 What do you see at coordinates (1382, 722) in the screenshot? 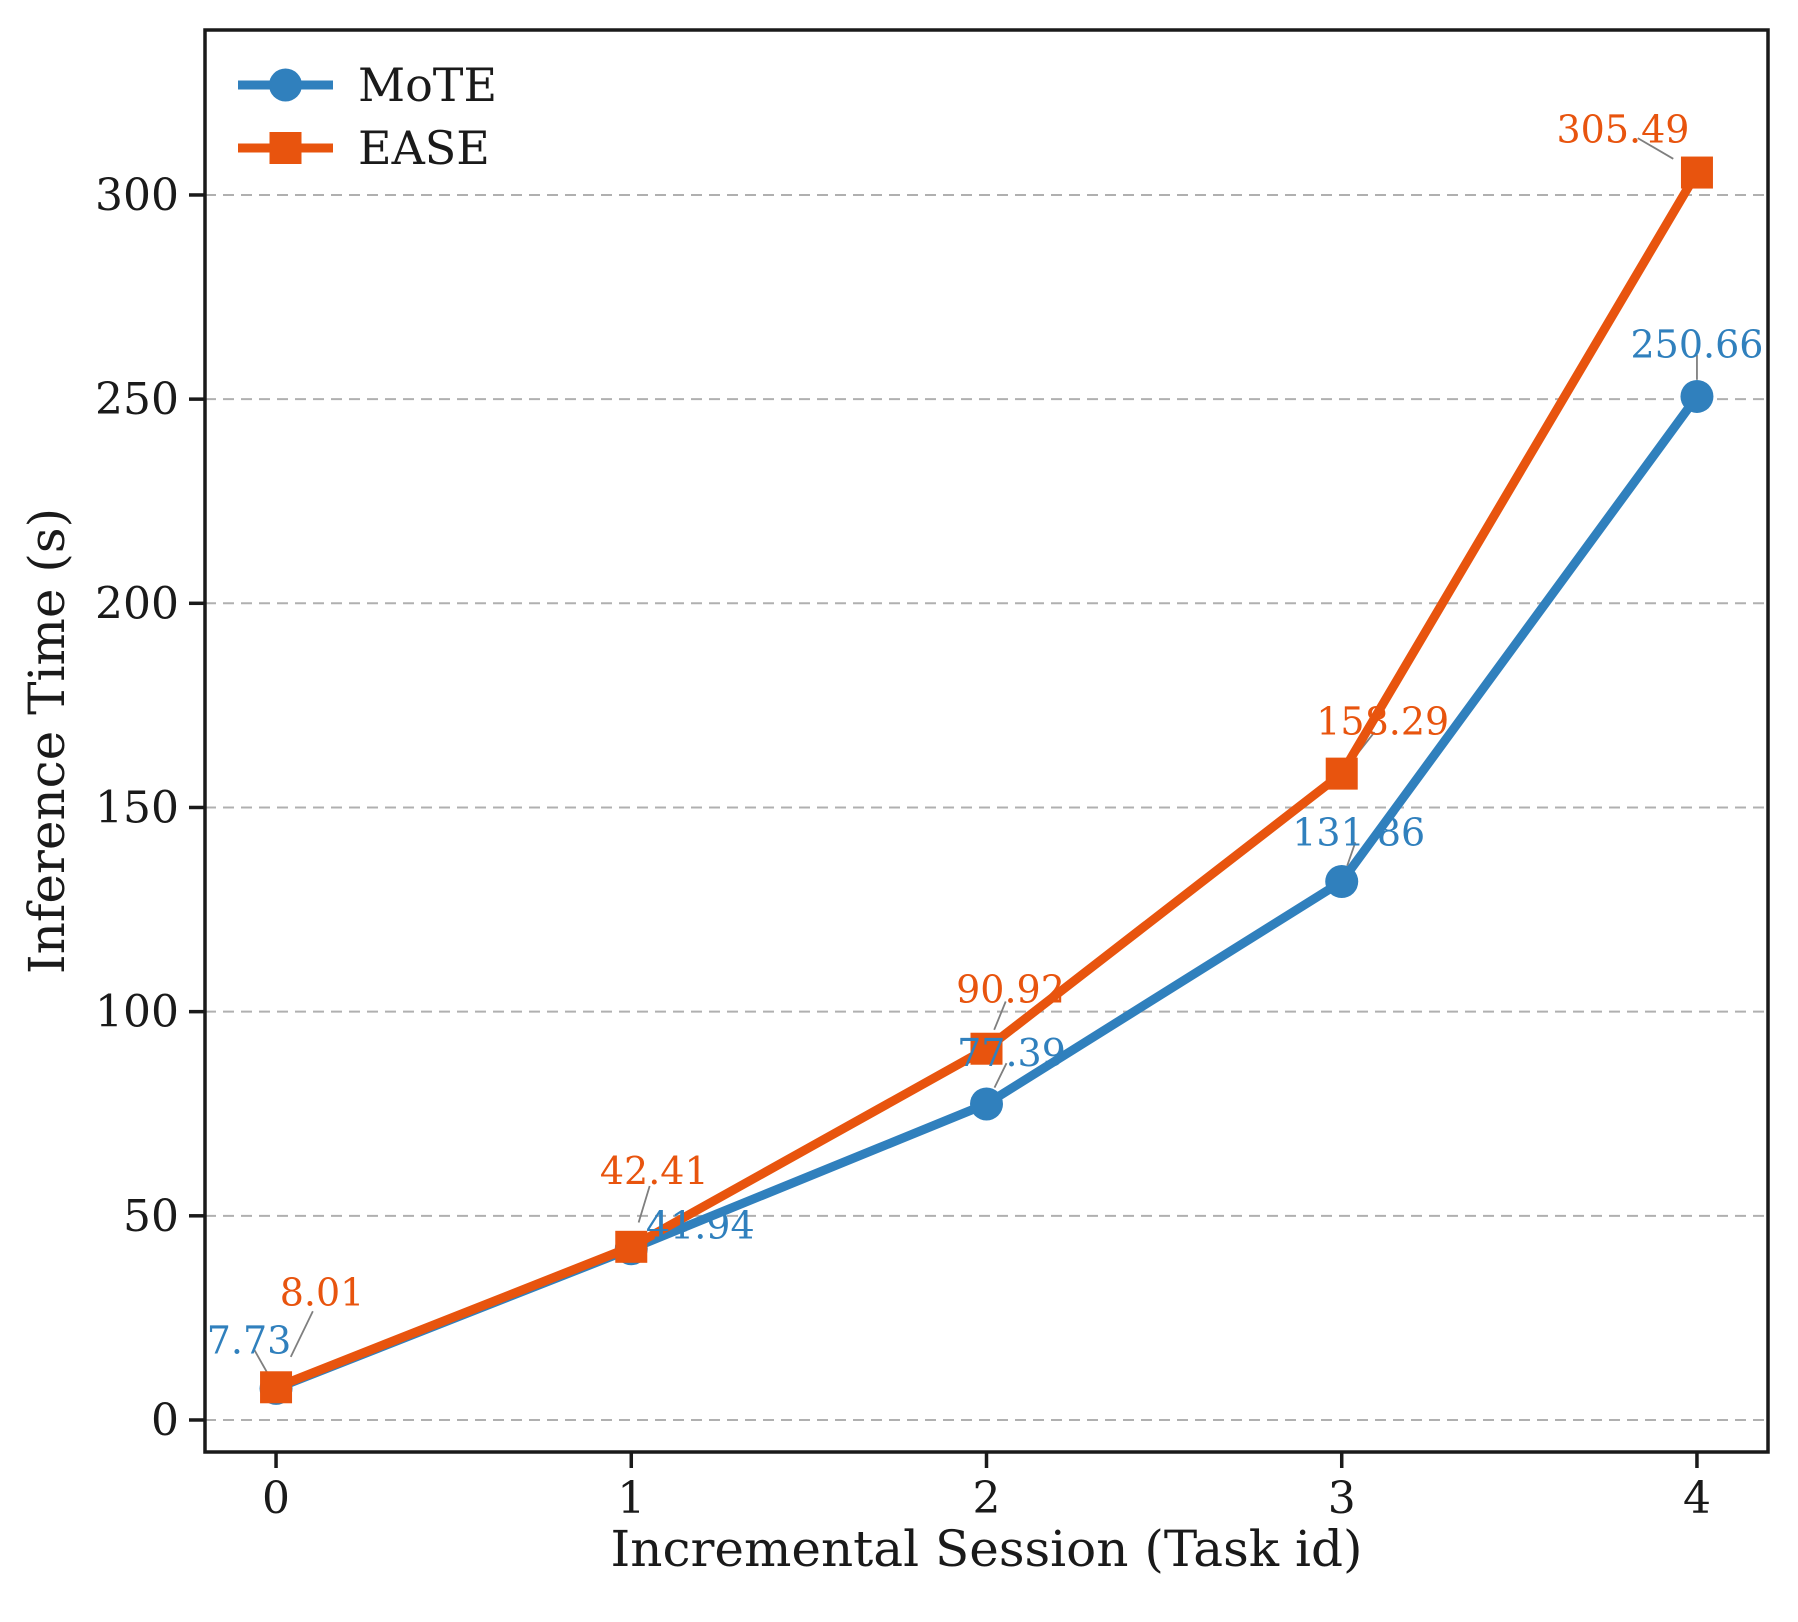
I see `ease-value-label-3: 158.29` at bounding box center [1382, 722].